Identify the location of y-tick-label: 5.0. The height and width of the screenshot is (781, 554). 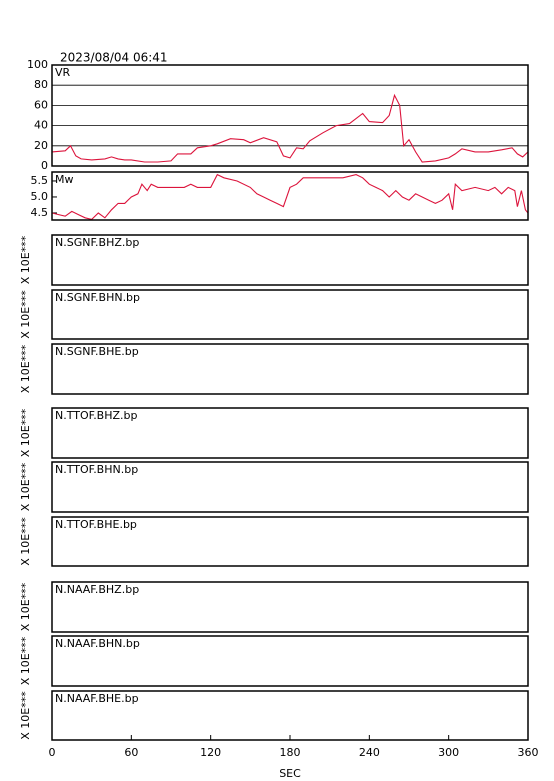
(40, 196).